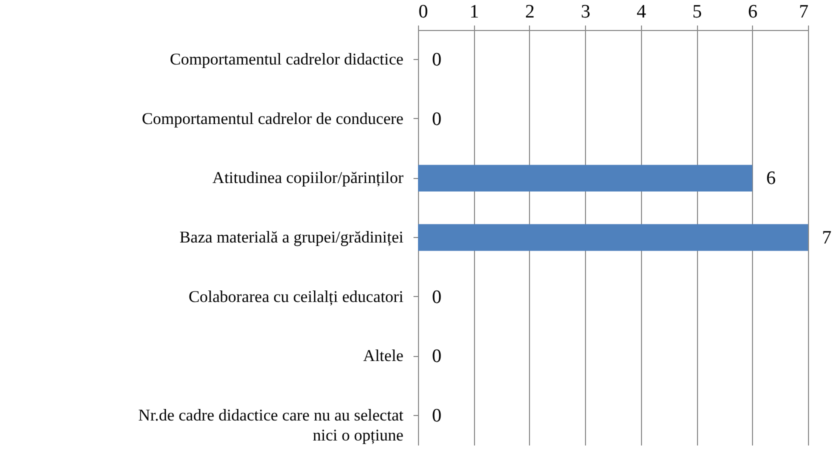 This screenshot has height=452, width=835. I want to click on data-label: 7, so click(827, 238).